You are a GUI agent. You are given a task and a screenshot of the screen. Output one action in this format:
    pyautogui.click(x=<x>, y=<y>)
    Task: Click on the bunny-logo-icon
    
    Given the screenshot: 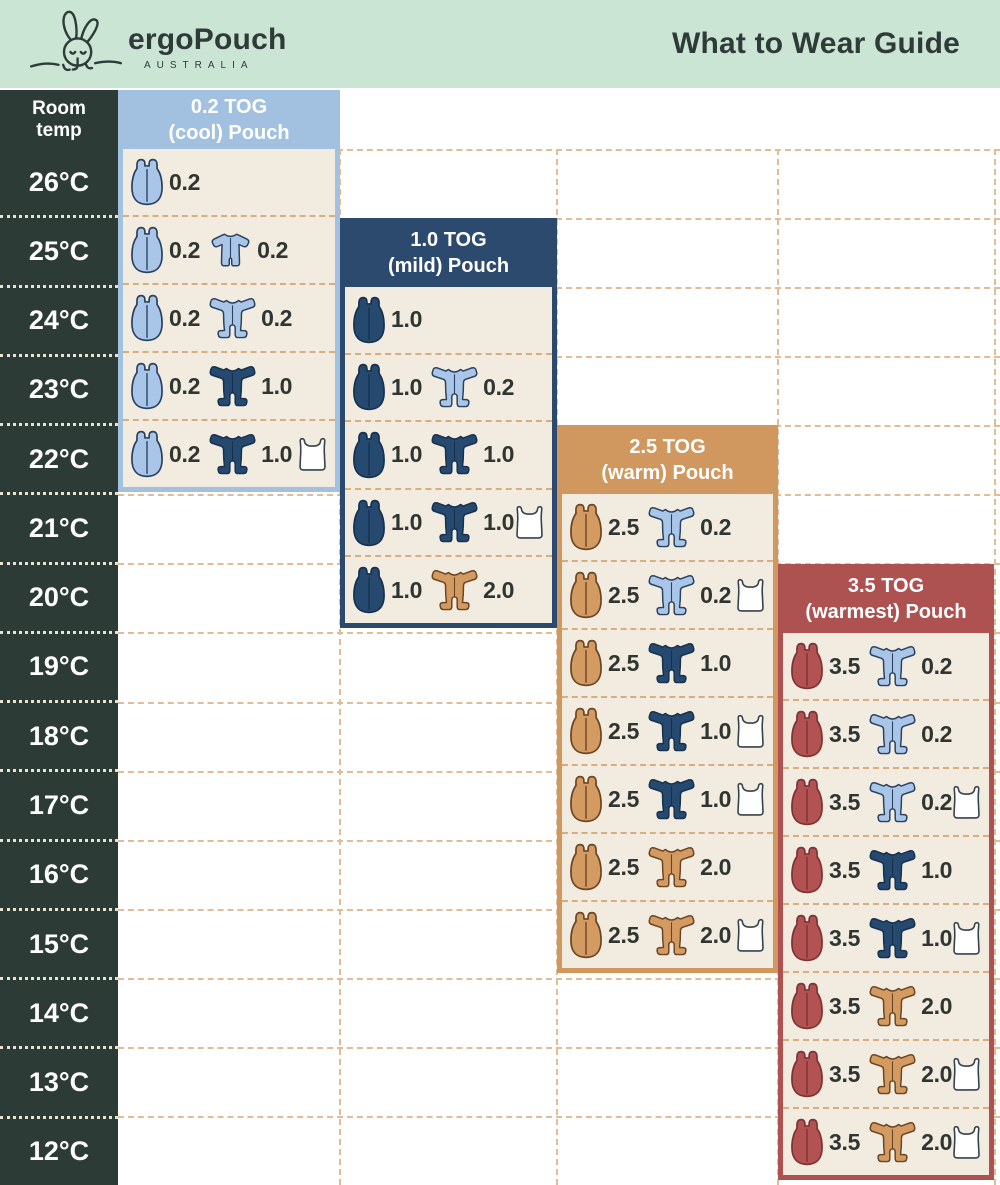 What is the action you would take?
    pyautogui.click(x=76, y=41)
    